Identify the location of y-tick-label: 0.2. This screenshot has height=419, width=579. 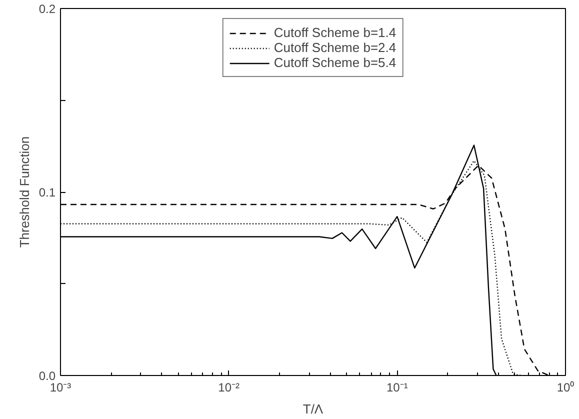
(47, 9).